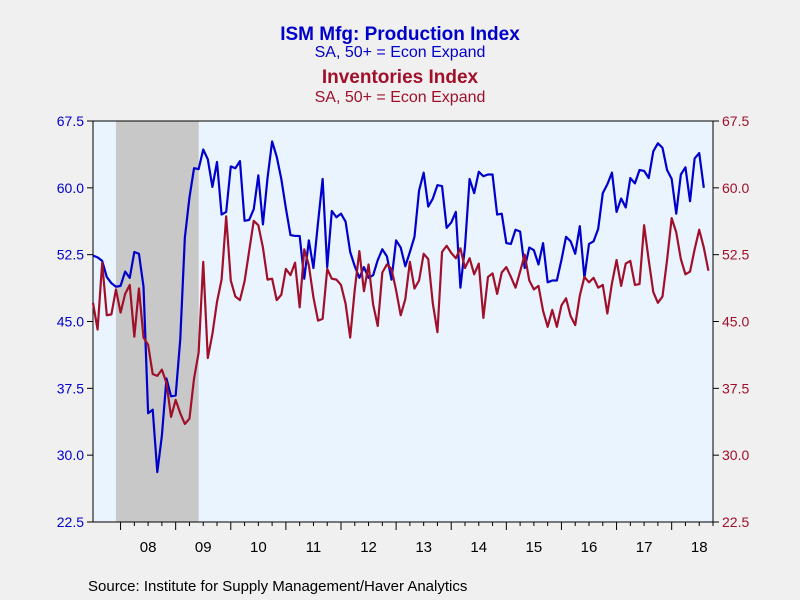 This screenshot has height=600, width=800. Describe the element at coordinates (400, 97) in the screenshot. I see `chart-subtitle-inventories: SA, 50+ = Econ Expand` at that location.